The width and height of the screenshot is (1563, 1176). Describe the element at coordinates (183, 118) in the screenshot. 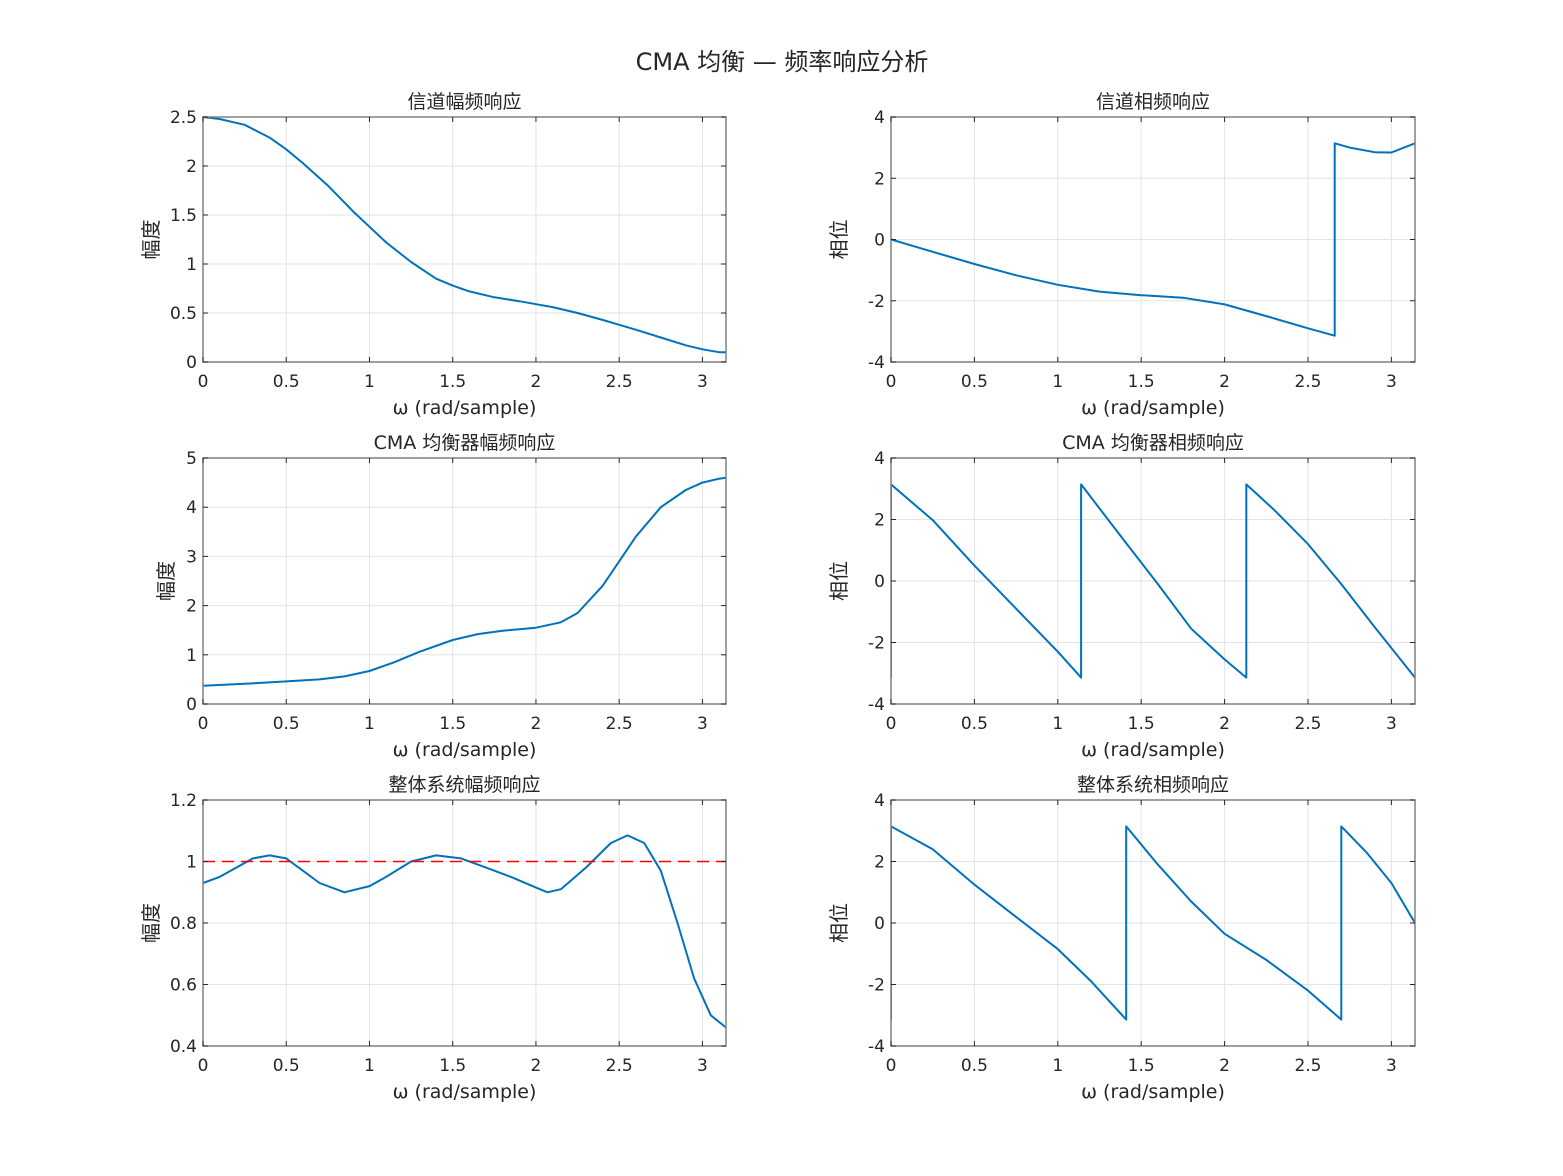

I see `y-tick-label: 2.5` at that location.